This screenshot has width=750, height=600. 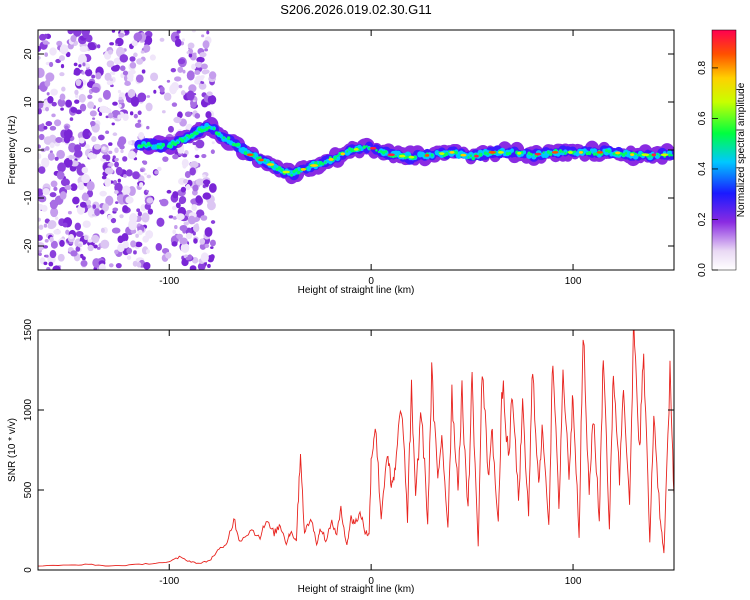 I want to click on colorbar-tick-label: 0.8, so click(x=702, y=68).